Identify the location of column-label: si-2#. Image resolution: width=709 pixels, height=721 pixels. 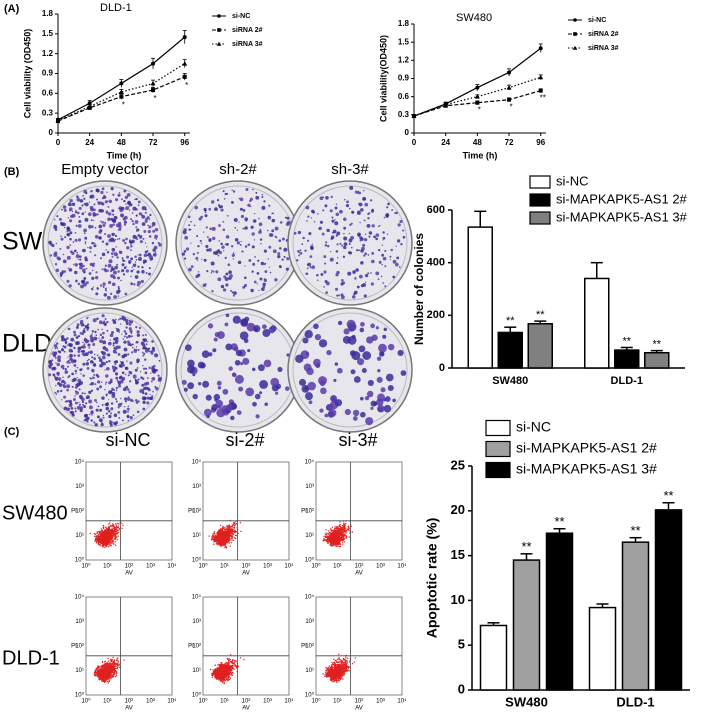
(244, 440).